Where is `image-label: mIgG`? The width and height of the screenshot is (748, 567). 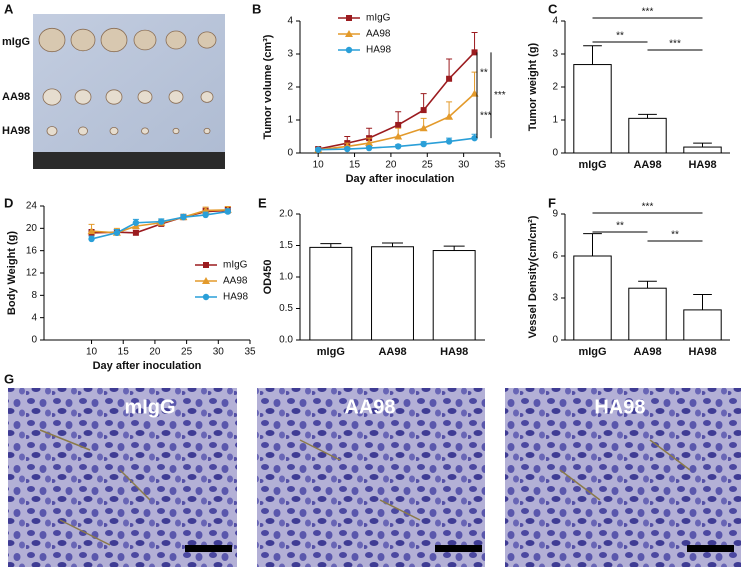
image-label: mIgG is located at coordinates (149, 407).